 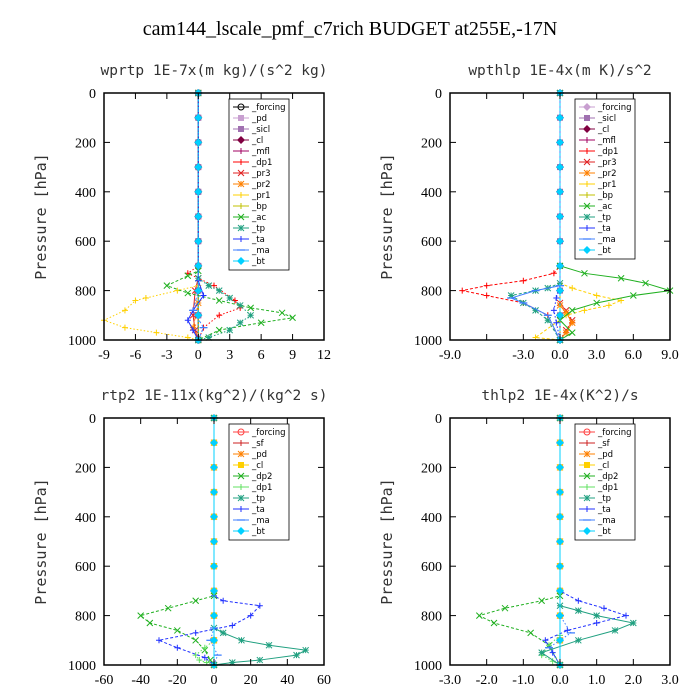 What do you see at coordinates (136, 355) in the screenshot?
I see `x-tick-label: -6` at bounding box center [136, 355].